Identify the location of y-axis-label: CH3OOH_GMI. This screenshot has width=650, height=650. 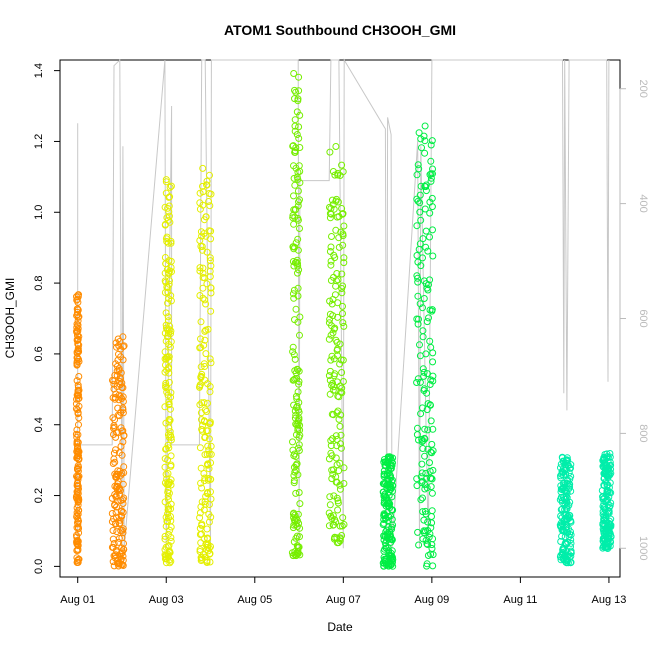
(10, 318).